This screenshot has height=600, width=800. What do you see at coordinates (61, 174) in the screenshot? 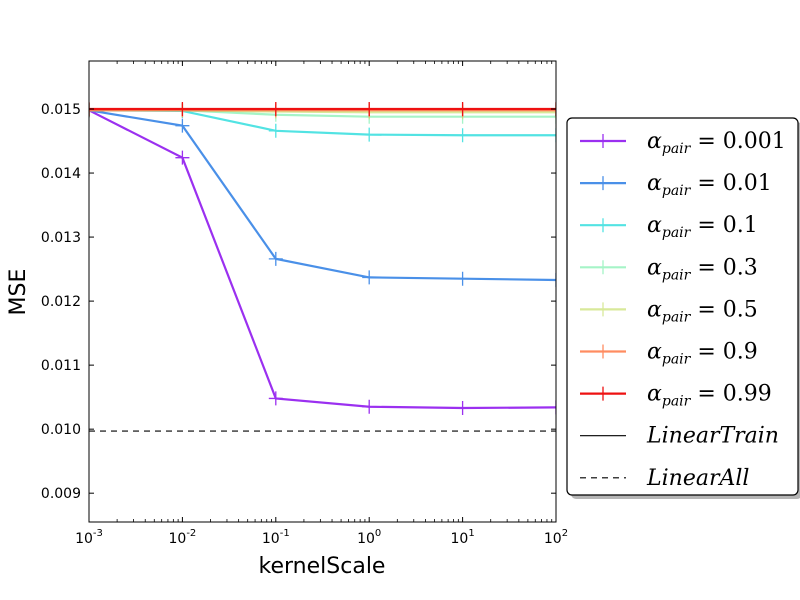
I see `y-tick-label: 0.014` at bounding box center [61, 174].